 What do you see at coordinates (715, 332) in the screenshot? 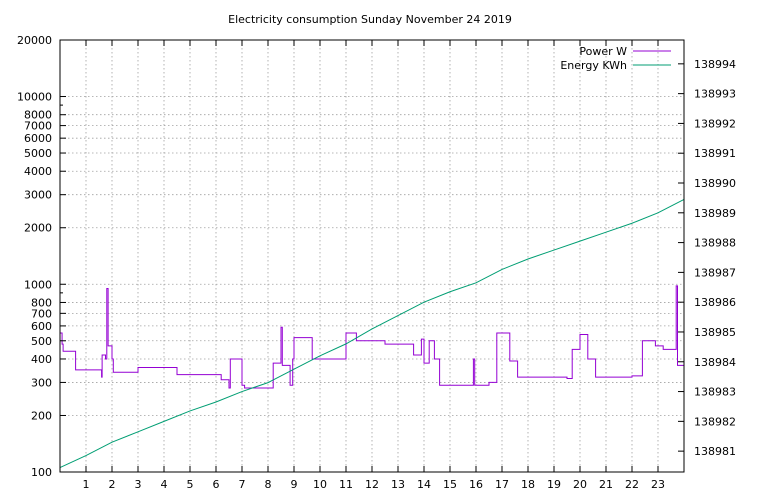
I see `y-right-tick-label: 138985` at bounding box center [715, 332].